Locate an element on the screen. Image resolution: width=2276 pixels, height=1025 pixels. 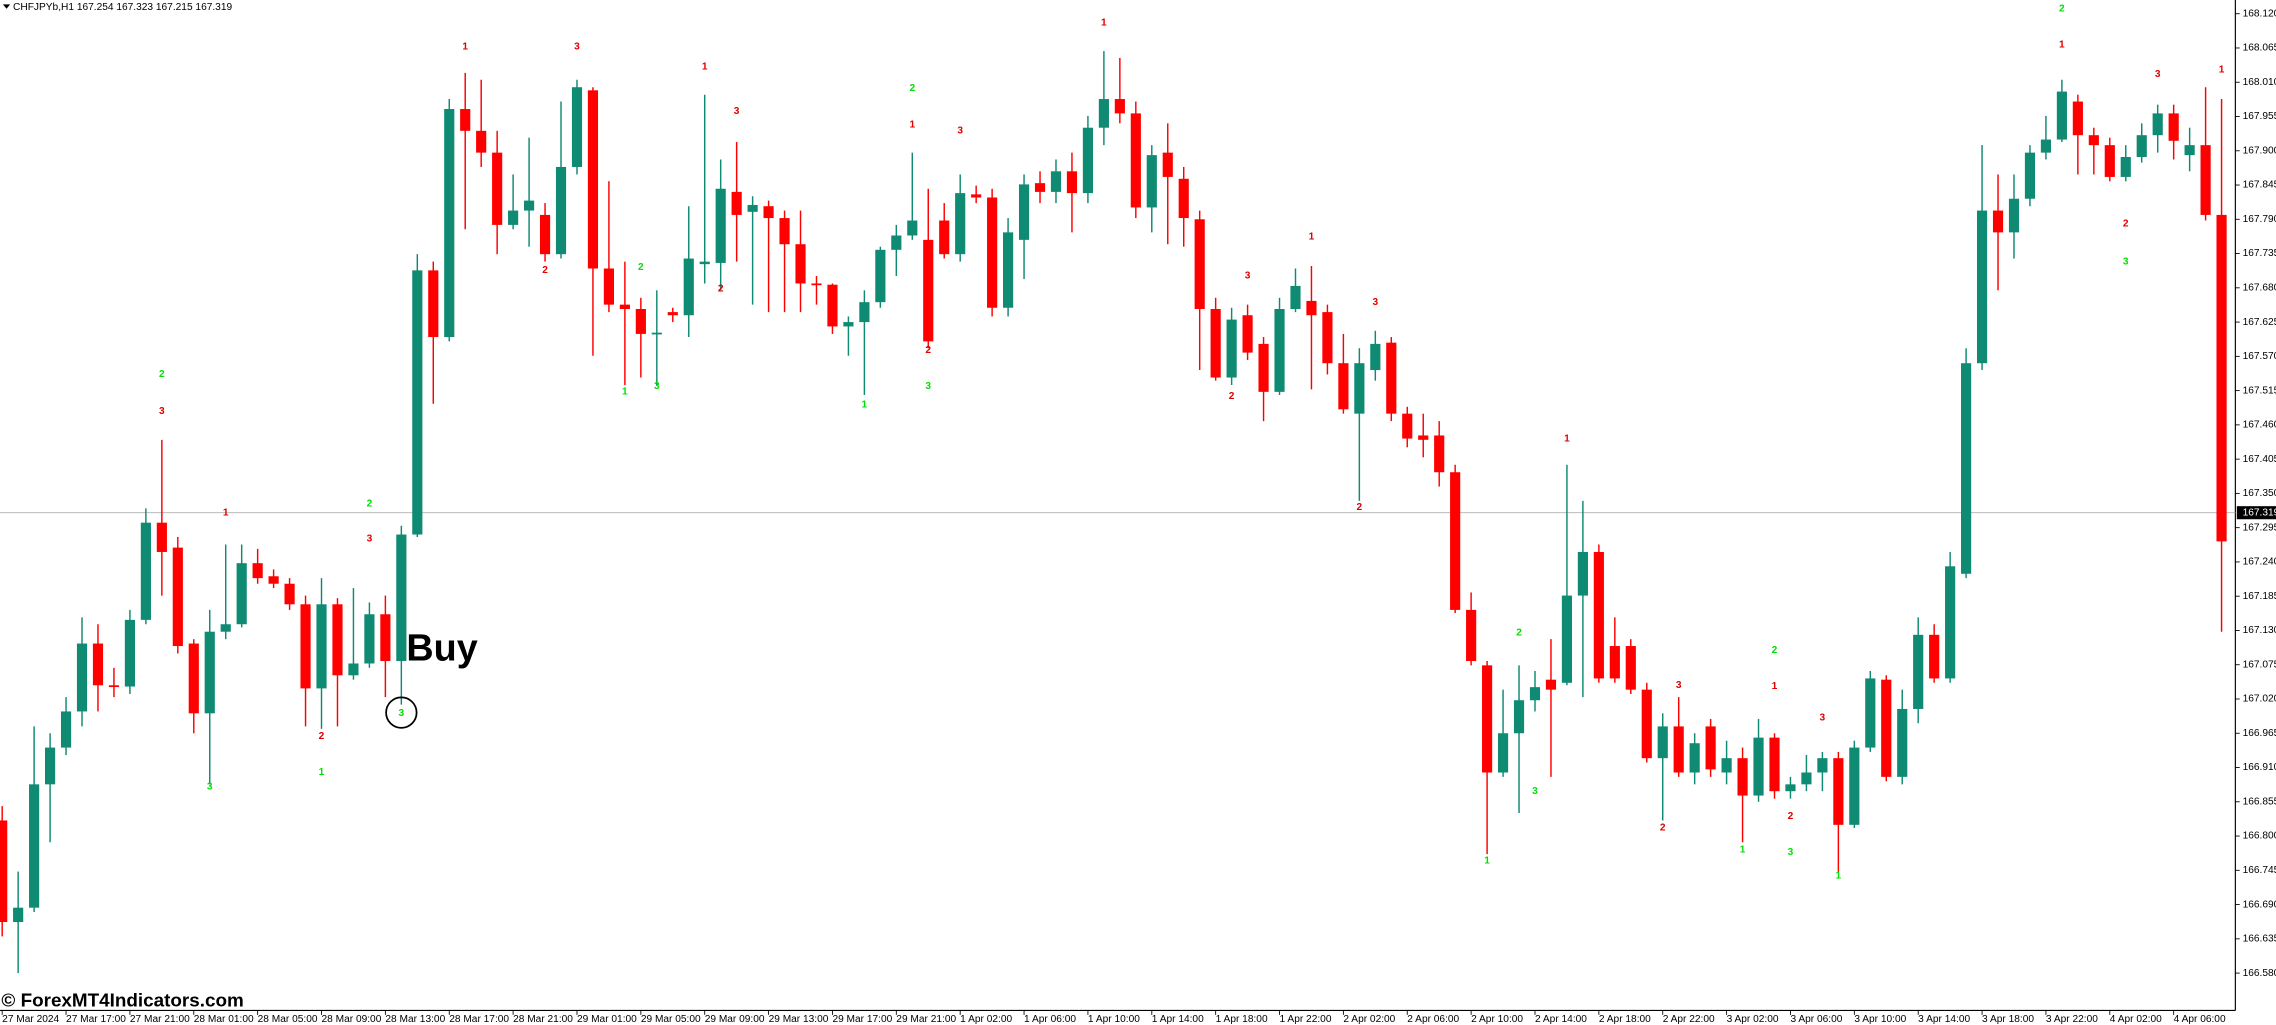
x-tick-label: 3 Apr 14:00 is located at coordinates (1944, 1019).